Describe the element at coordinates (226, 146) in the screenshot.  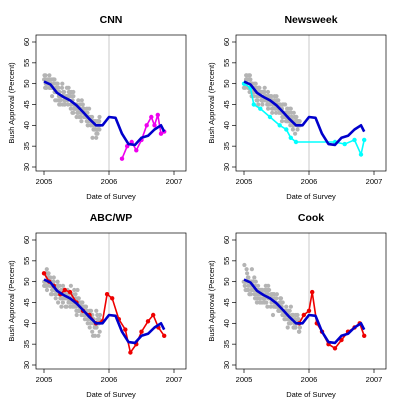
I see `newsweek-y-tick-label: 35` at that location.